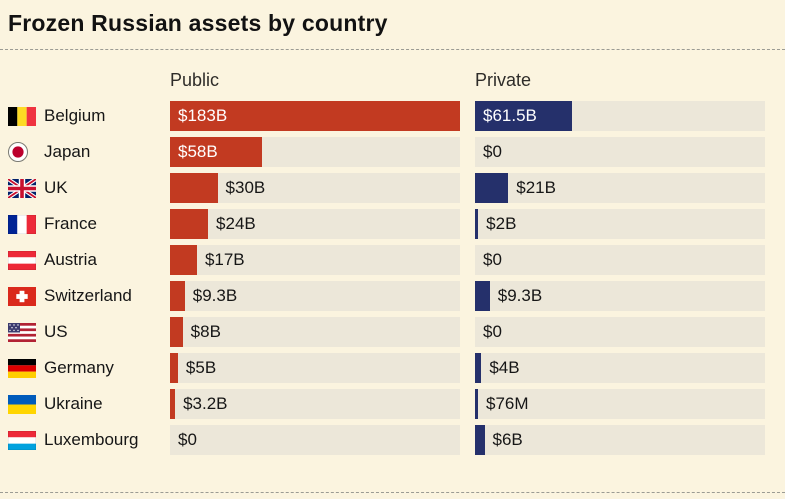  Describe the element at coordinates (386, 80) in the screenshot. I see `column-headers: Public Private` at that location.